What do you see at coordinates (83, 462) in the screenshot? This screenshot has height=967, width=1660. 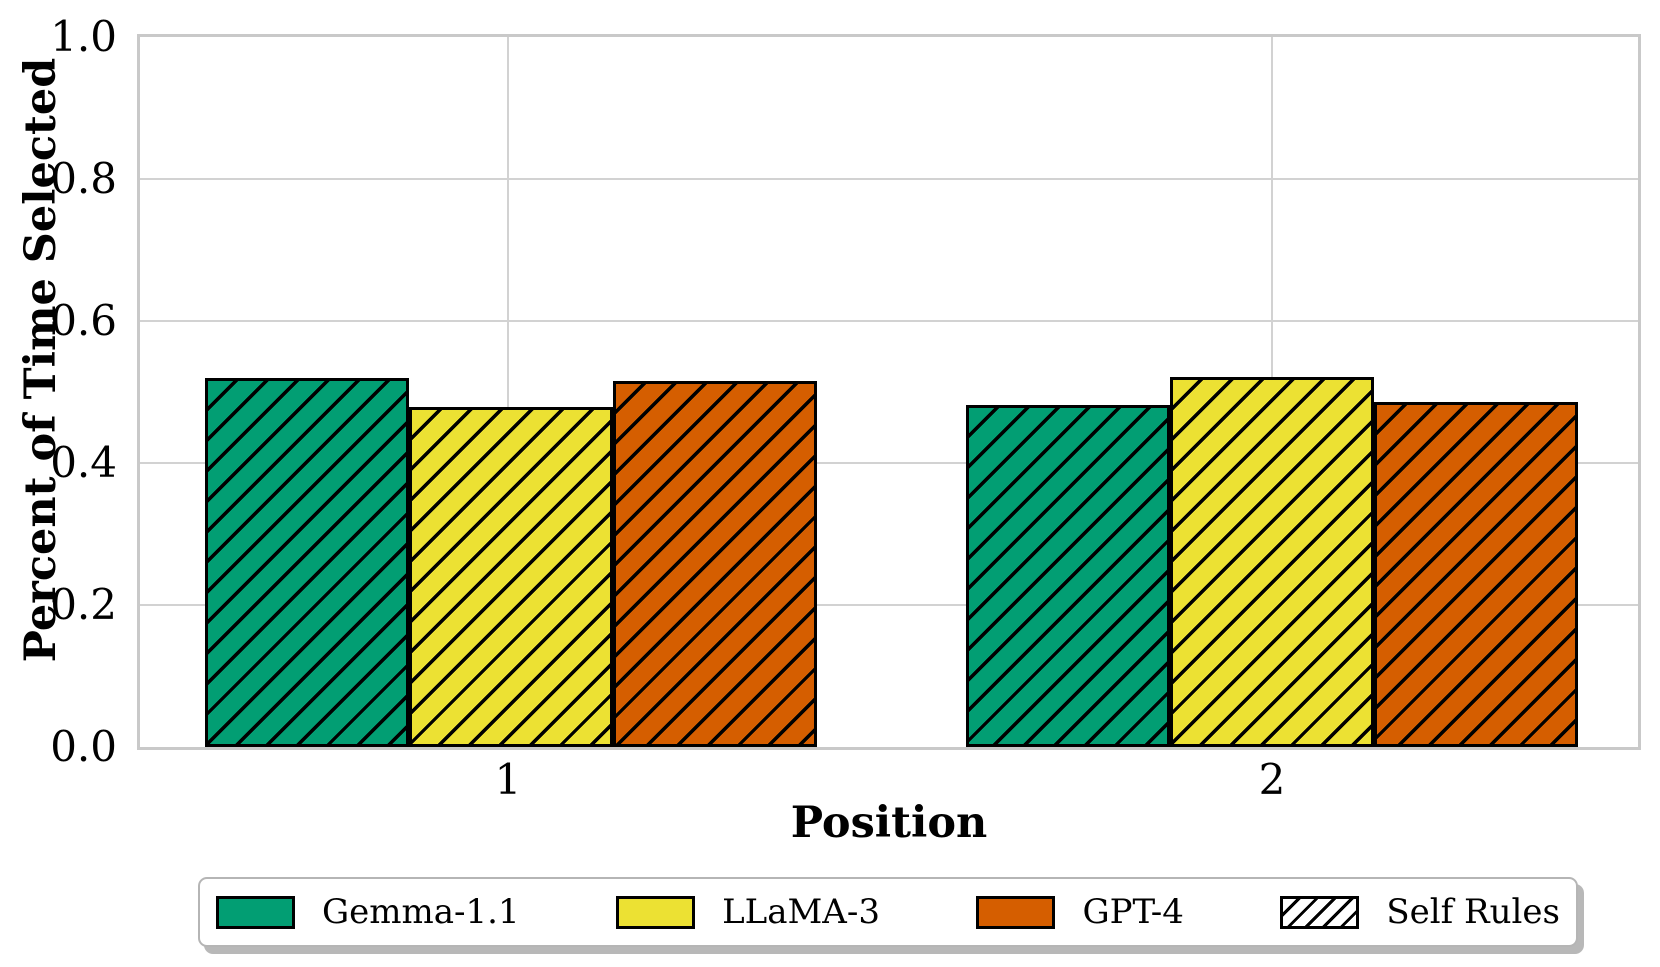 I see `y-tick-label: 0.4` at bounding box center [83, 462].